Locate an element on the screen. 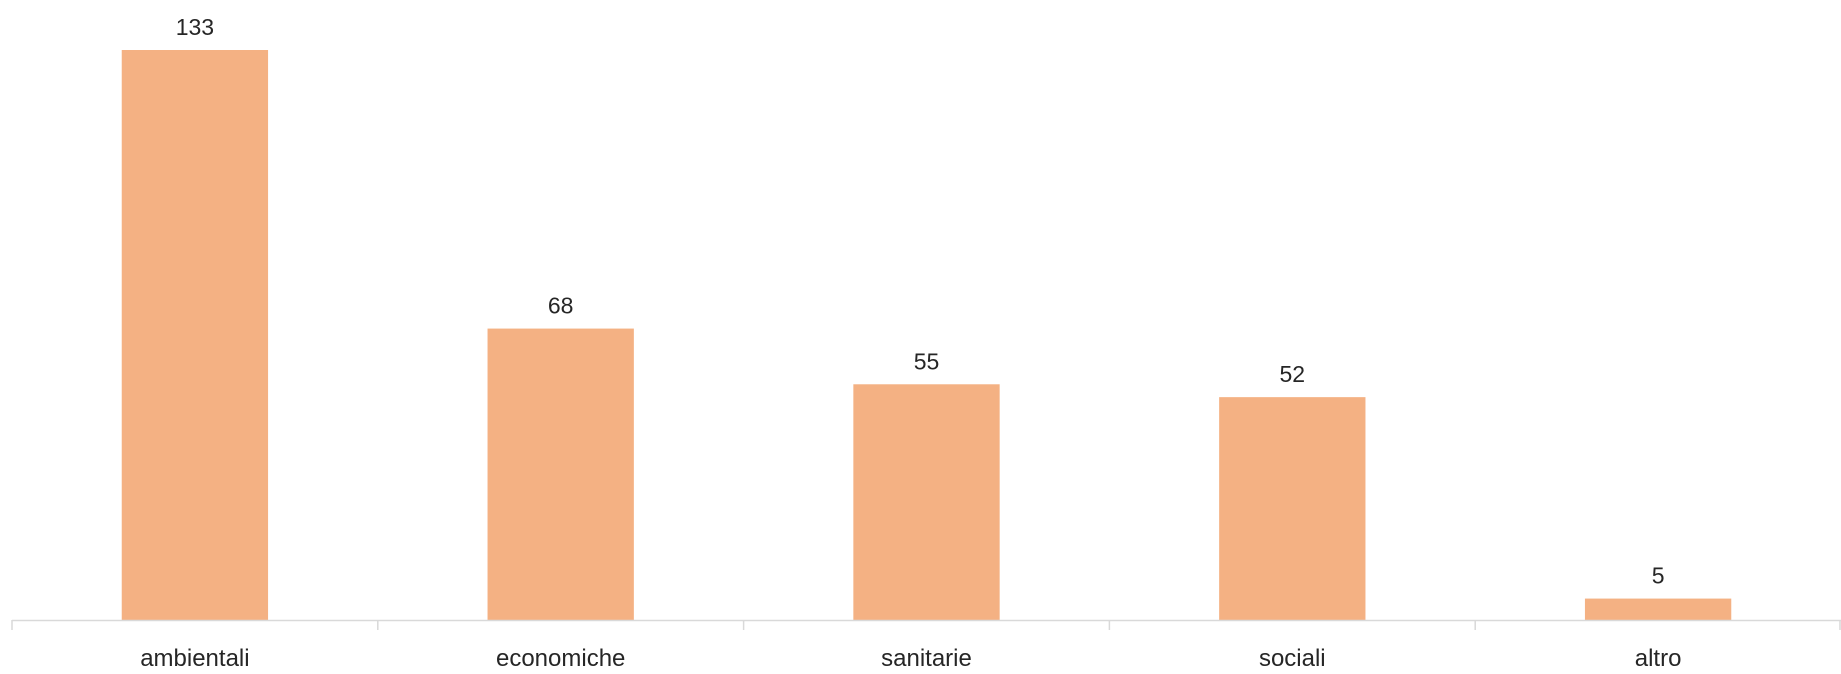 This screenshot has height=674, width=1841. data-label-ambientali: 133 is located at coordinates (195, 27).